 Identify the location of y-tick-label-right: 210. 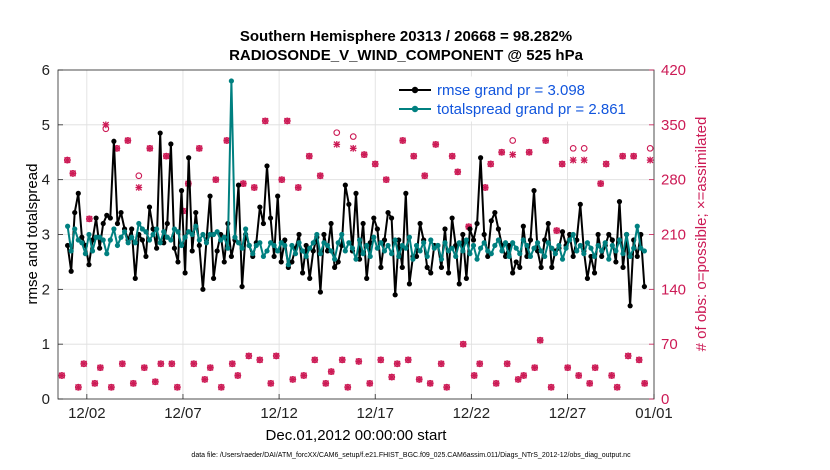
(673, 235).